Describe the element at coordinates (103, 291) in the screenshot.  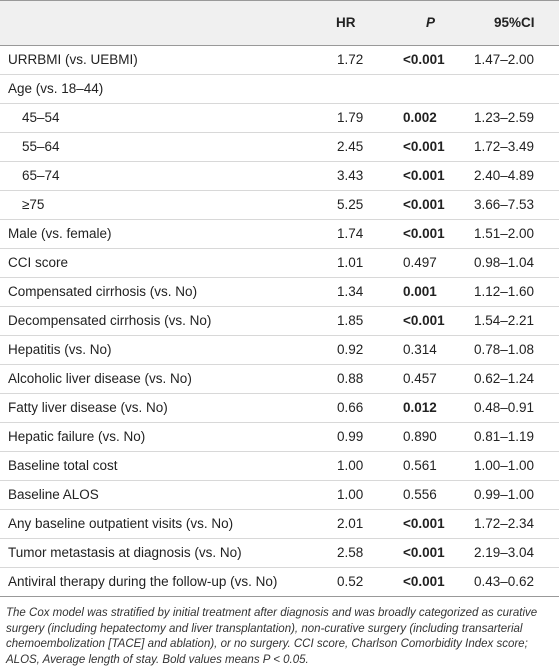
I see `row-label: Compensated cirrhosis (vs. No)` at that location.